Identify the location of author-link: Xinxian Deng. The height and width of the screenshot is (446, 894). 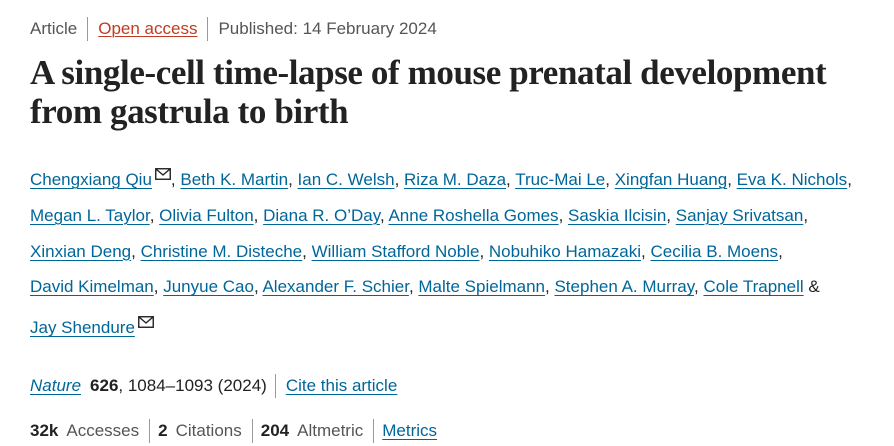
(81, 251).